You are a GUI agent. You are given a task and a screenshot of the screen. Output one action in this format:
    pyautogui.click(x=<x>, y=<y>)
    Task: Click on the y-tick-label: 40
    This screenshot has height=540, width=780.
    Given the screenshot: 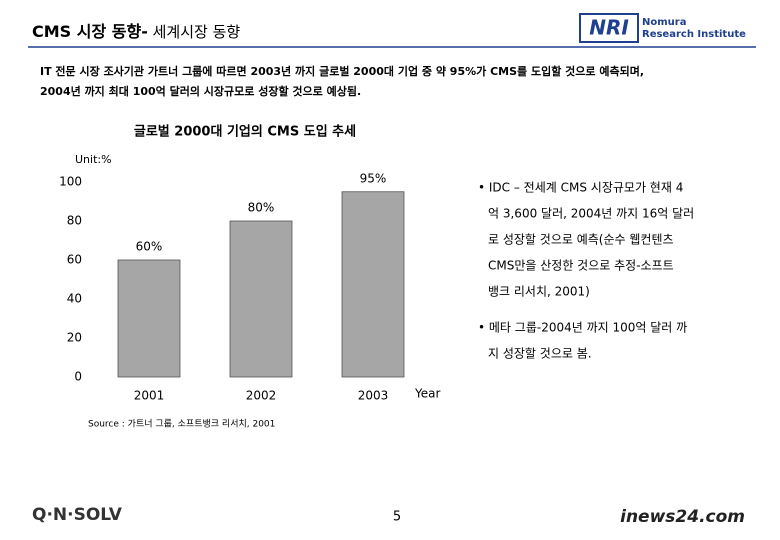 What is the action you would take?
    pyautogui.click(x=74, y=299)
    